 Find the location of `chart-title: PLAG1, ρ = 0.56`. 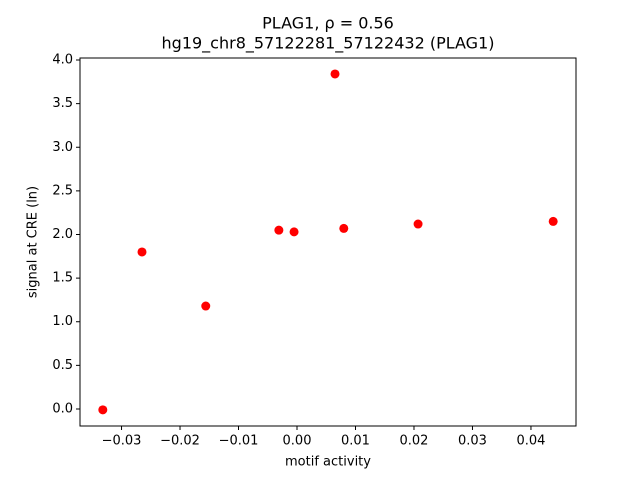

chart-title: PLAG1, ρ = 0.56 is located at coordinates (328, 23).